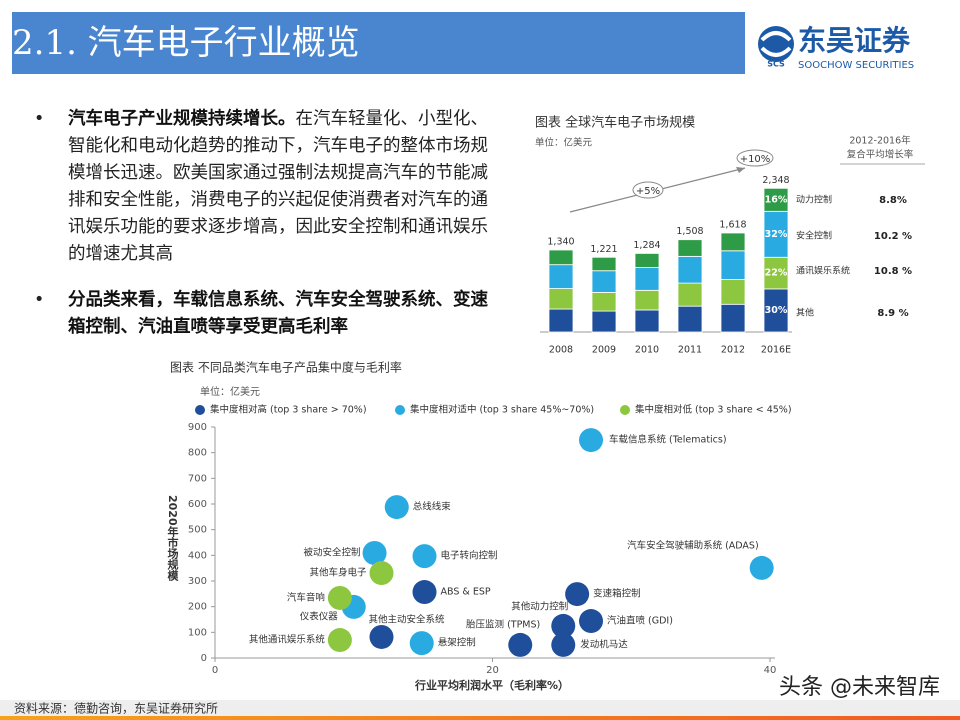 This screenshot has height=720, width=960. I want to click on point-label: 仪表仪器, so click(319, 616).